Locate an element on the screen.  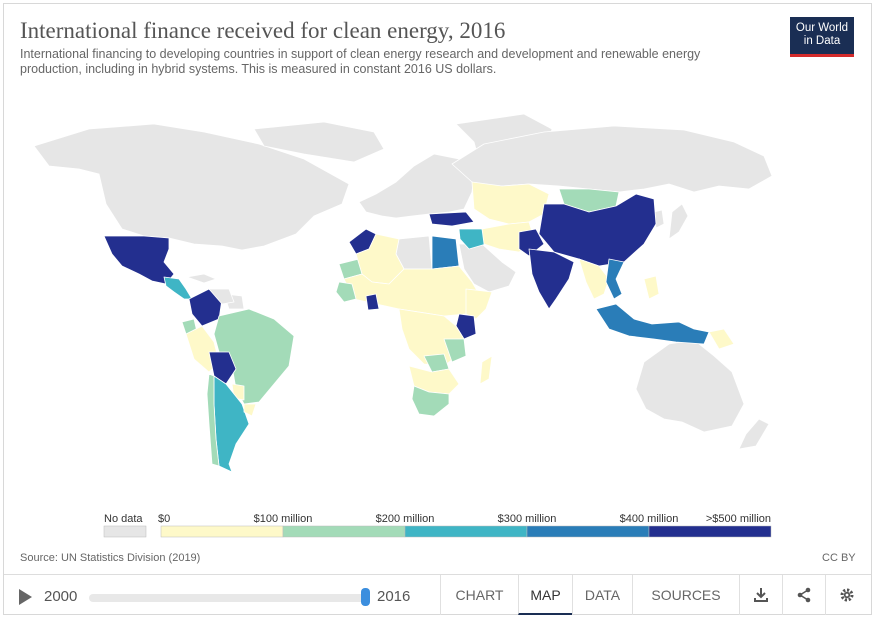
map-region-central-america is located at coordinates (178, 288).